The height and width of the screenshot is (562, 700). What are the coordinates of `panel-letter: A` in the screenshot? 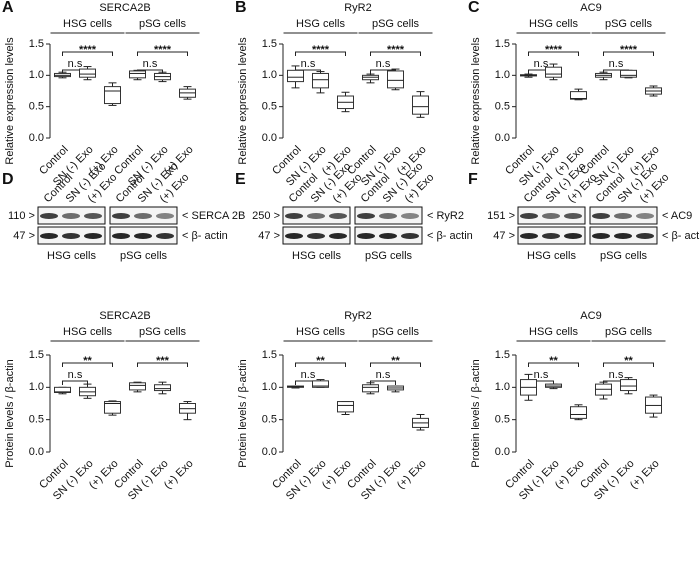 It's located at (8, 8).